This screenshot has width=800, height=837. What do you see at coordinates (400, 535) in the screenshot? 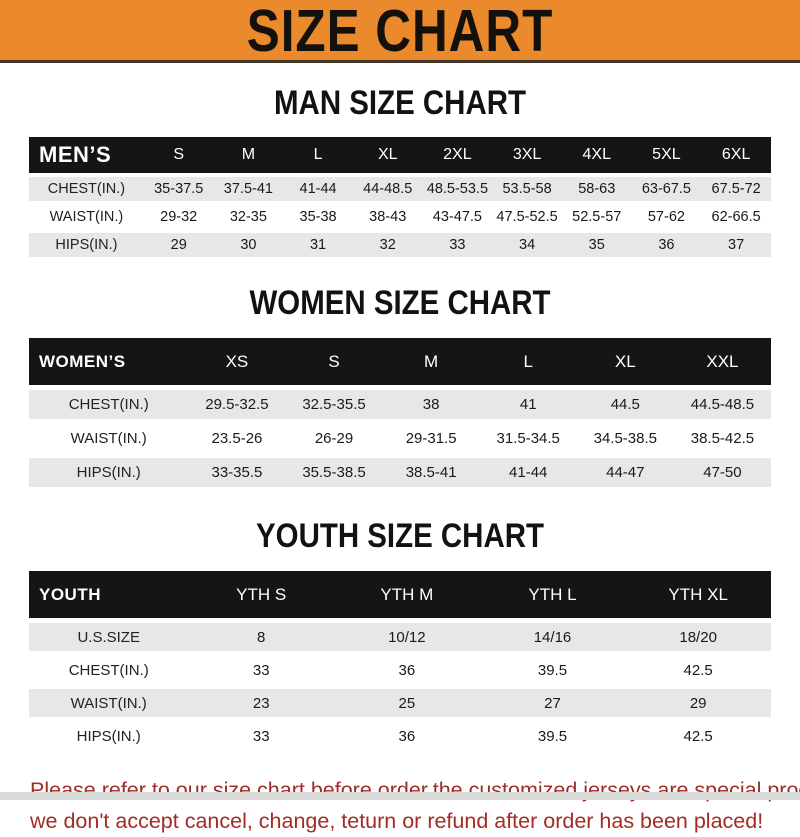
I see `youth-size-chart-heading: YOUTH SIZE CHART` at bounding box center [400, 535].